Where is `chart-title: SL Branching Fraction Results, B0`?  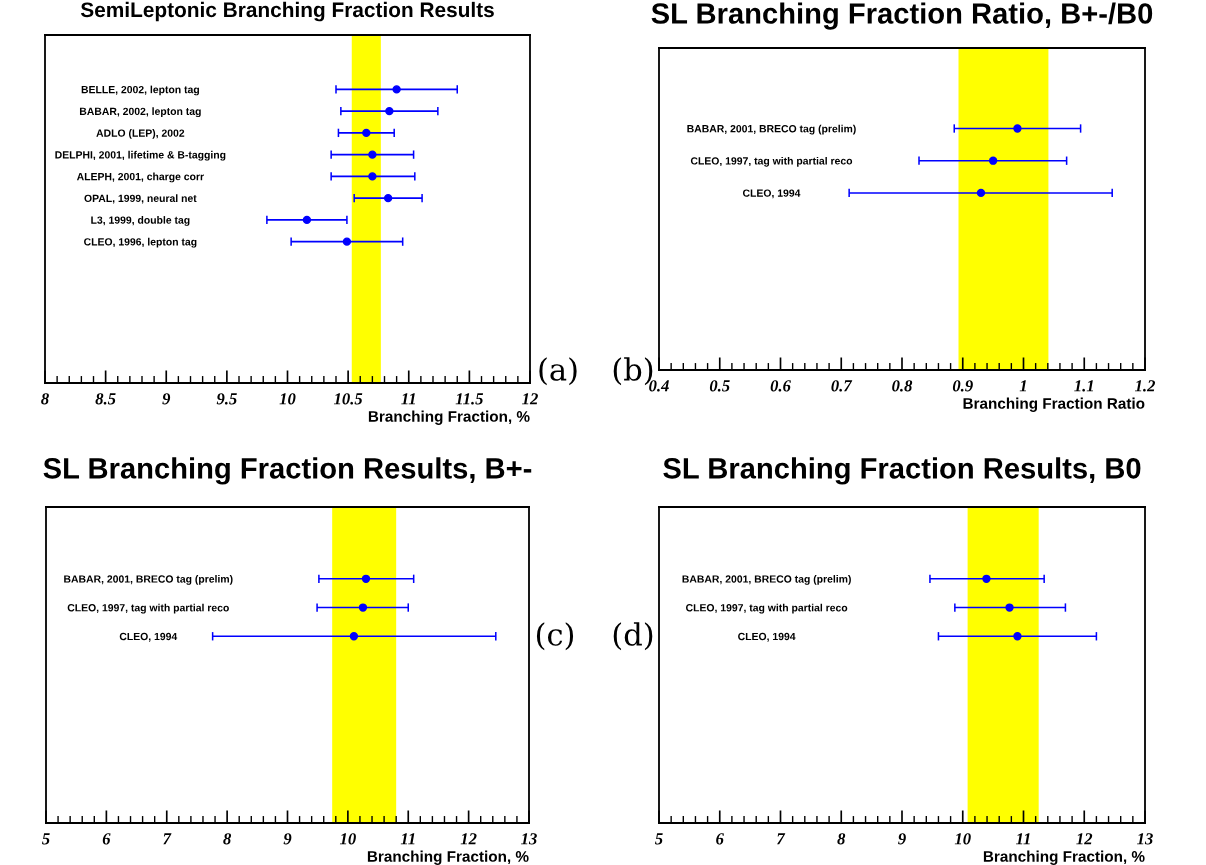 chart-title: SL Branching Fraction Results, B0 is located at coordinates (902, 471).